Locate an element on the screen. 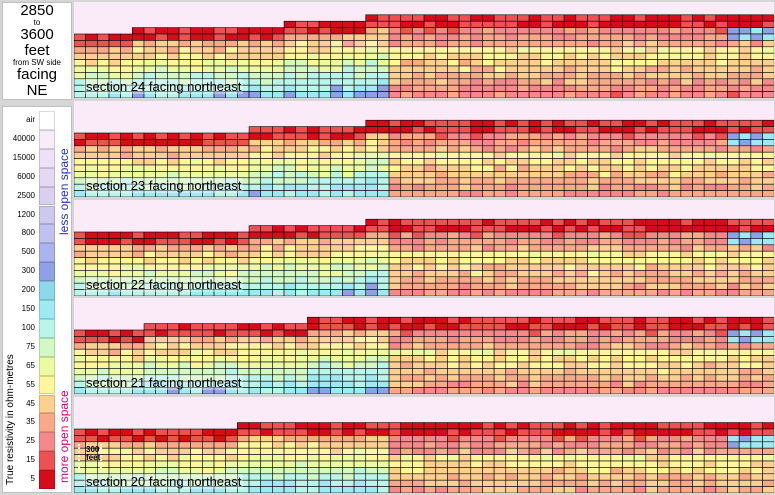 The height and width of the screenshot is (495, 775). section-label: section 22 facing northeast is located at coordinates (164, 284).